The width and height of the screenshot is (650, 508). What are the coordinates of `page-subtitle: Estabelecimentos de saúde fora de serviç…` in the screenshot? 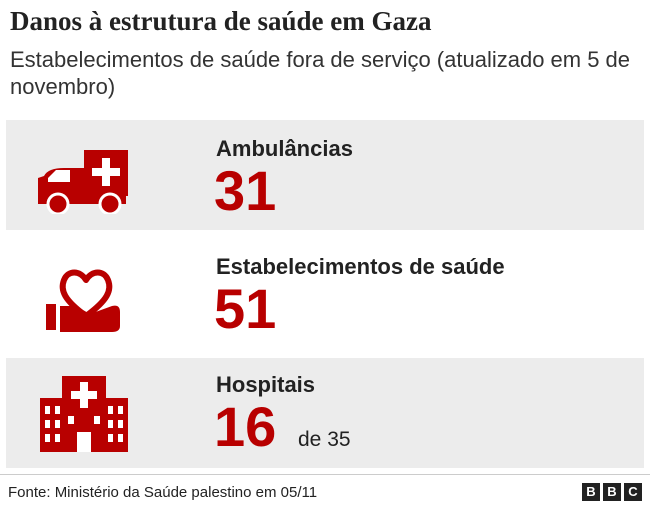 It's located at (320, 73).